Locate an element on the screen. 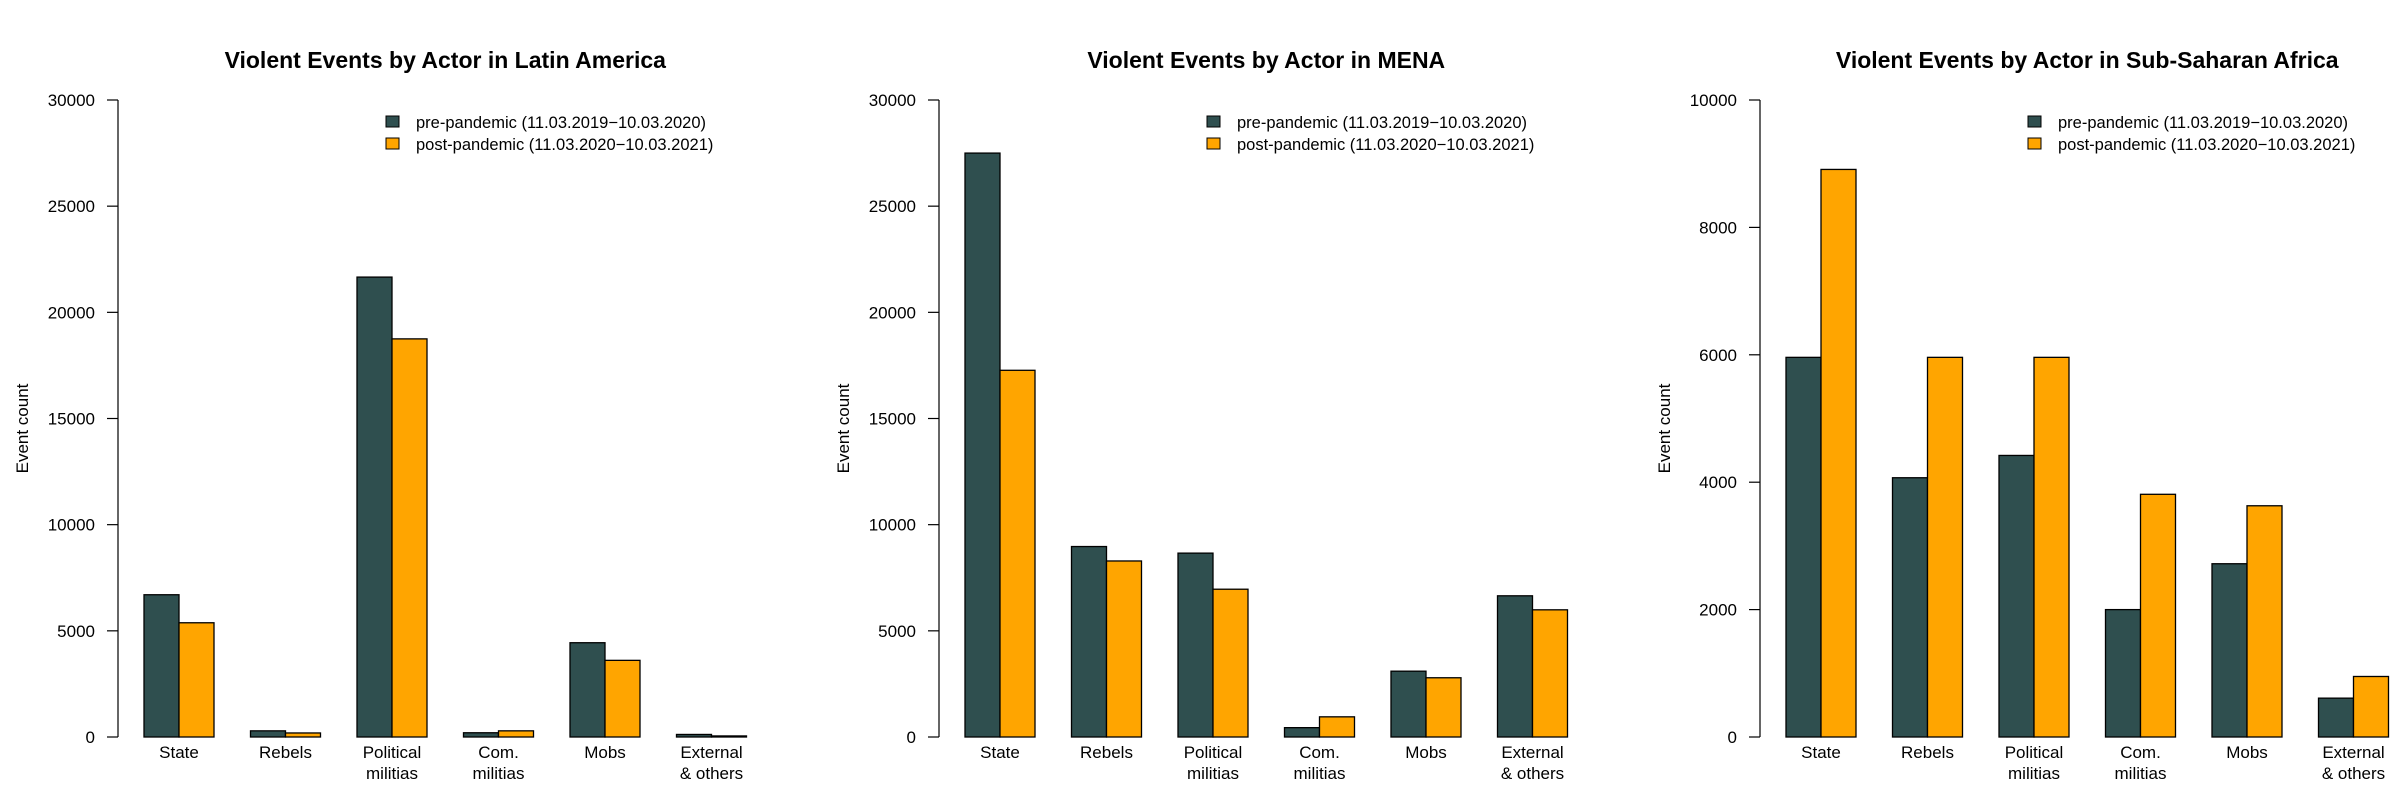 The width and height of the screenshot is (2400, 806). y-tick-label: 8000 is located at coordinates (1718, 227).